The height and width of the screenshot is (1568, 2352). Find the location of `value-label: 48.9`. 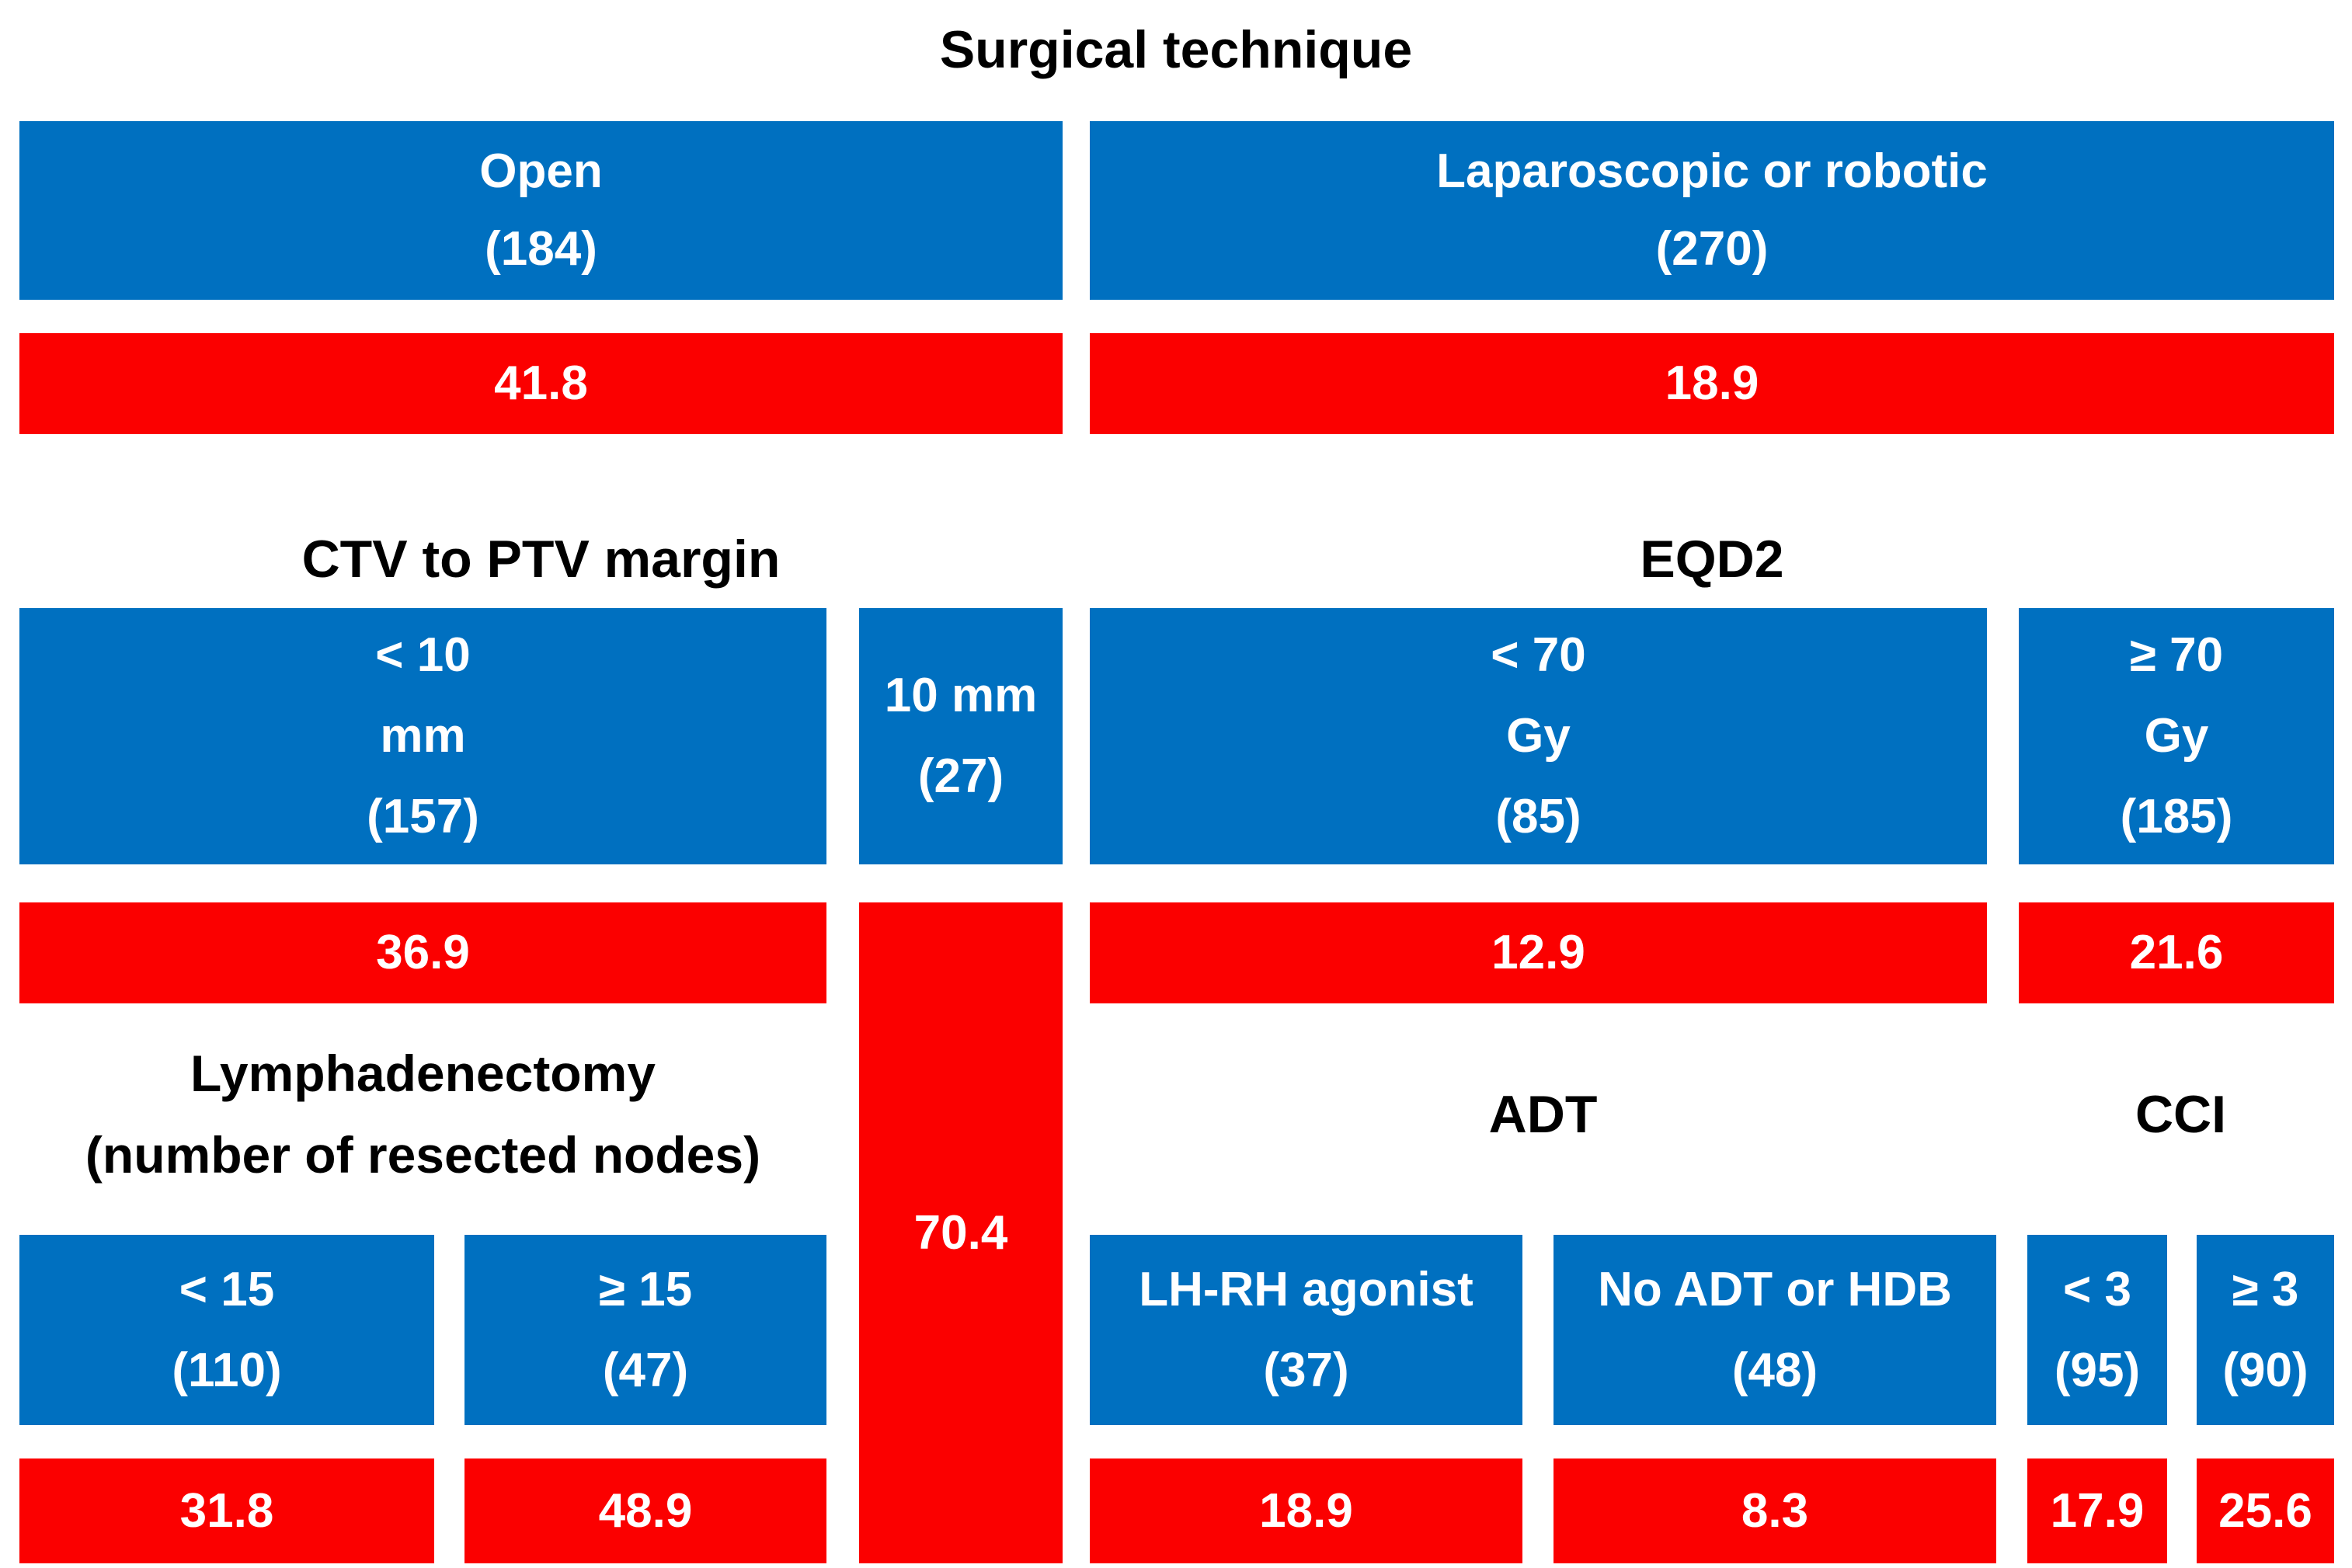

value-label: 48.9 is located at coordinates (645, 1511).